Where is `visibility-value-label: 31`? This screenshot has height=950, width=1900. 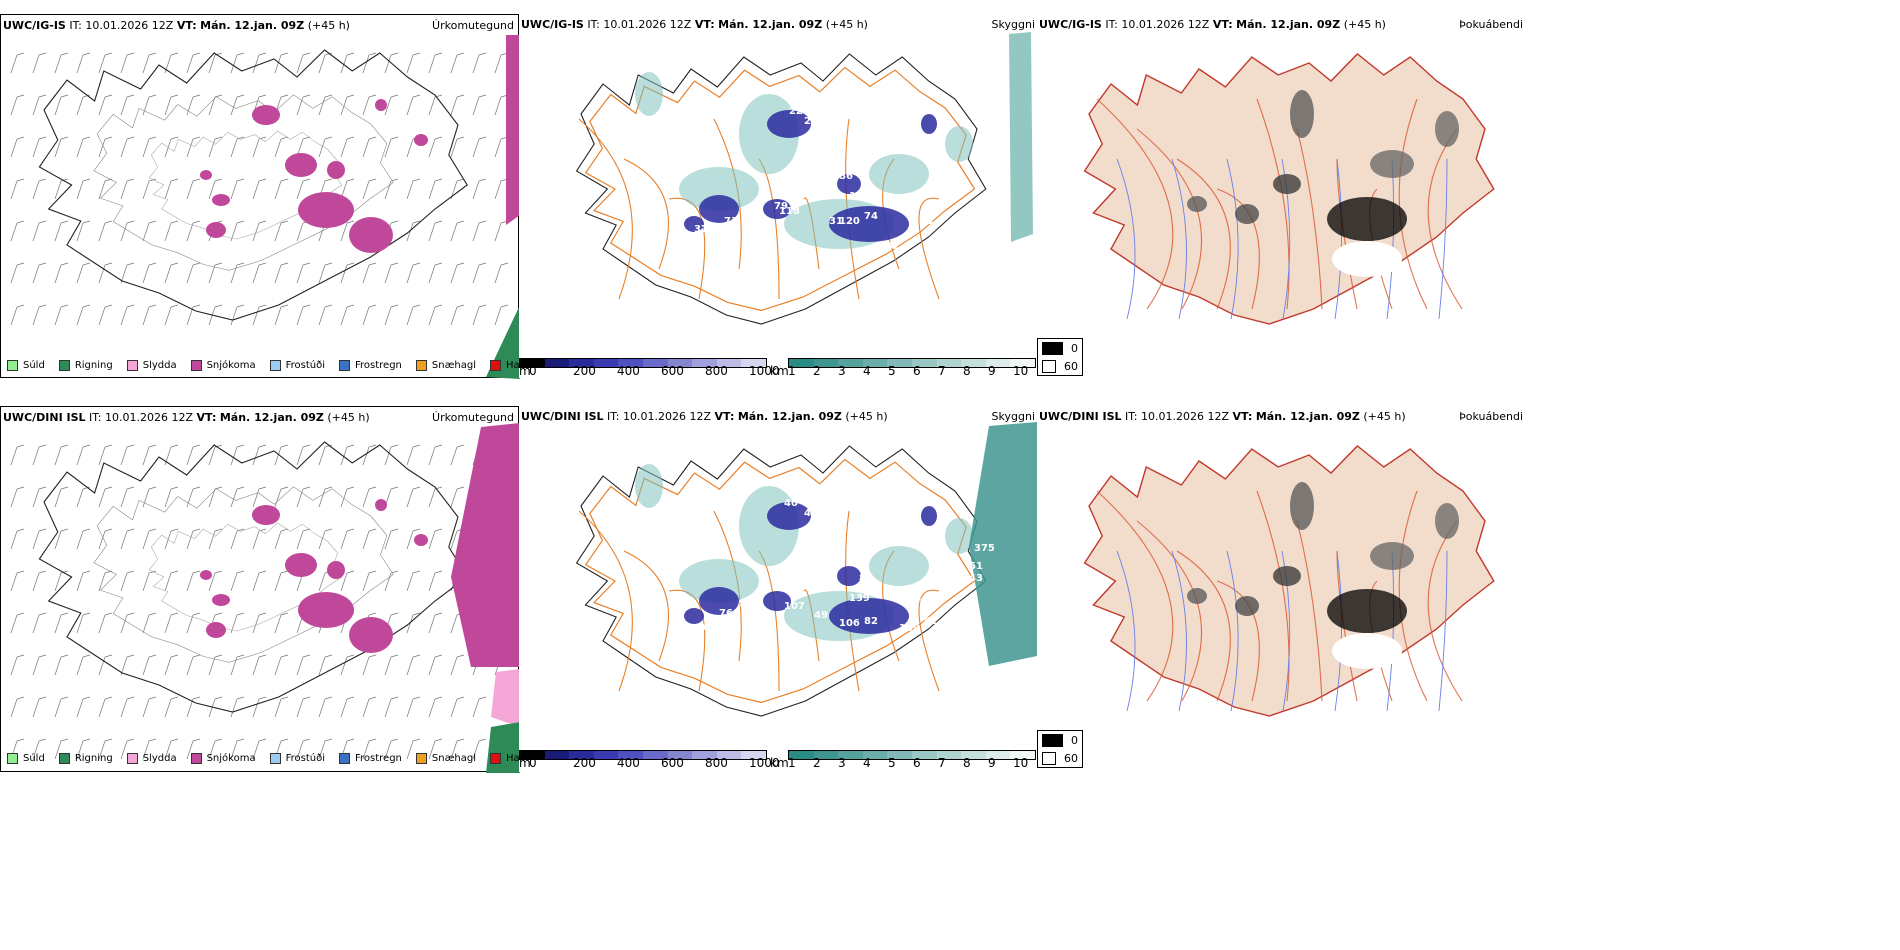
visibility-value-label: 31 is located at coordinates (826, 161).